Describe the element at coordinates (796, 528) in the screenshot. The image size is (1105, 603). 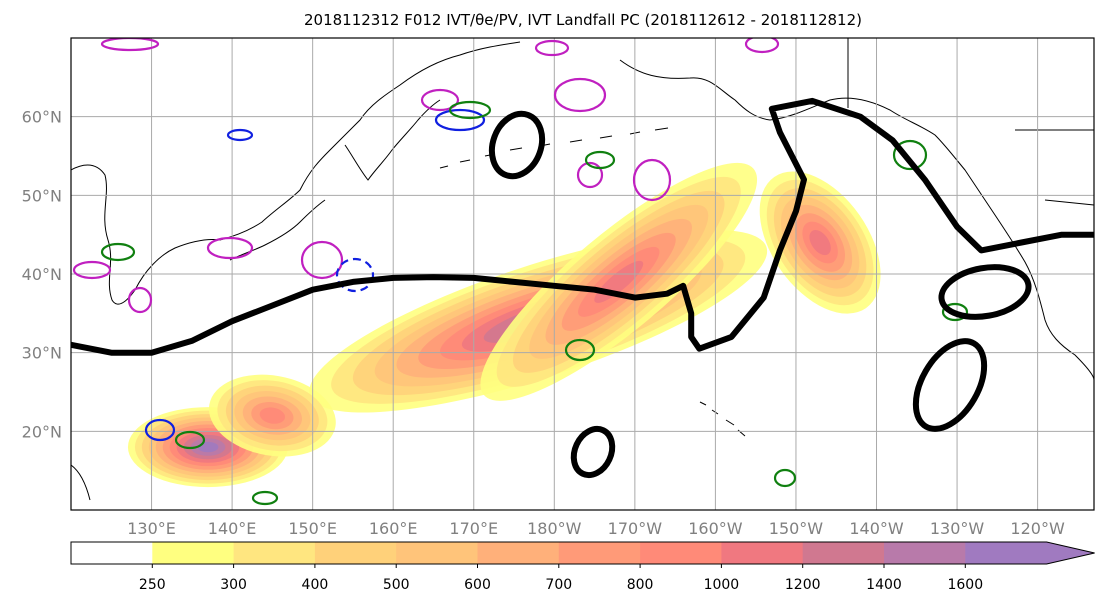
I see `lon-tick-label: 150°W` at that location.